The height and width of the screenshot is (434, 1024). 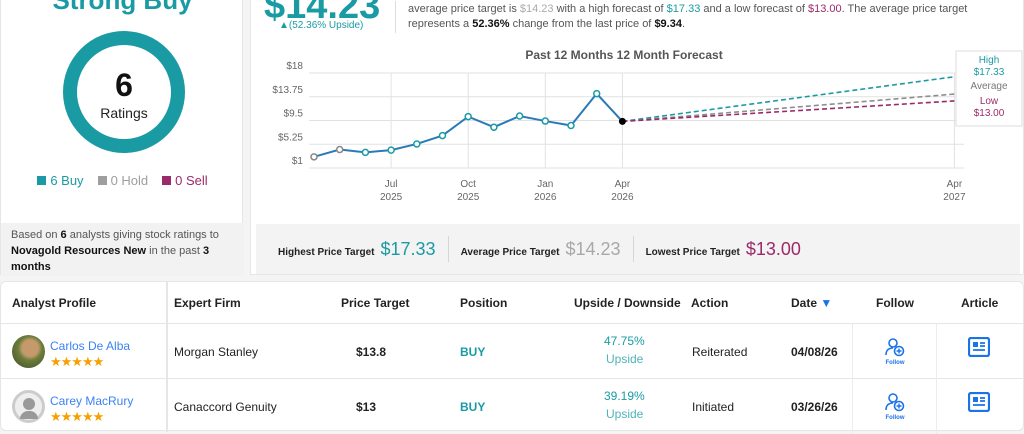 I want to click on header-price-target: Price Target, so click(x=375, y=303).